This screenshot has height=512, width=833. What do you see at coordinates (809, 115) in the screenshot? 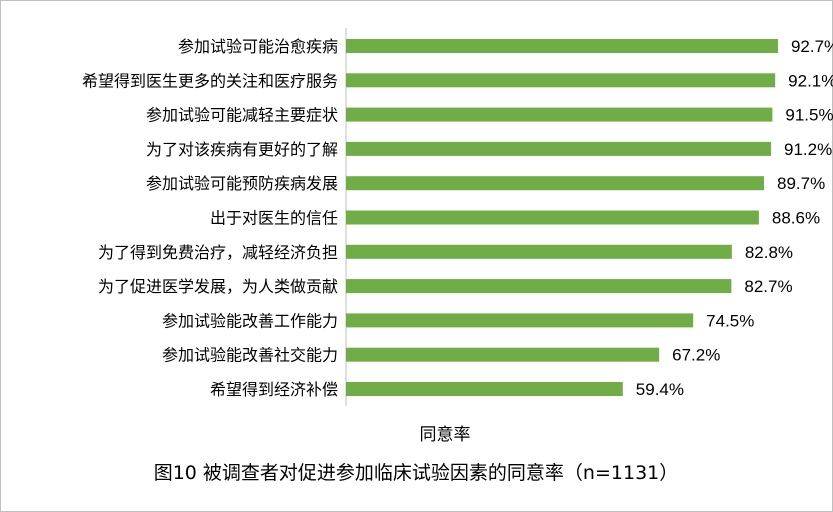
I see `value-label-2: 91.5%` at bounding box center [809, 115].